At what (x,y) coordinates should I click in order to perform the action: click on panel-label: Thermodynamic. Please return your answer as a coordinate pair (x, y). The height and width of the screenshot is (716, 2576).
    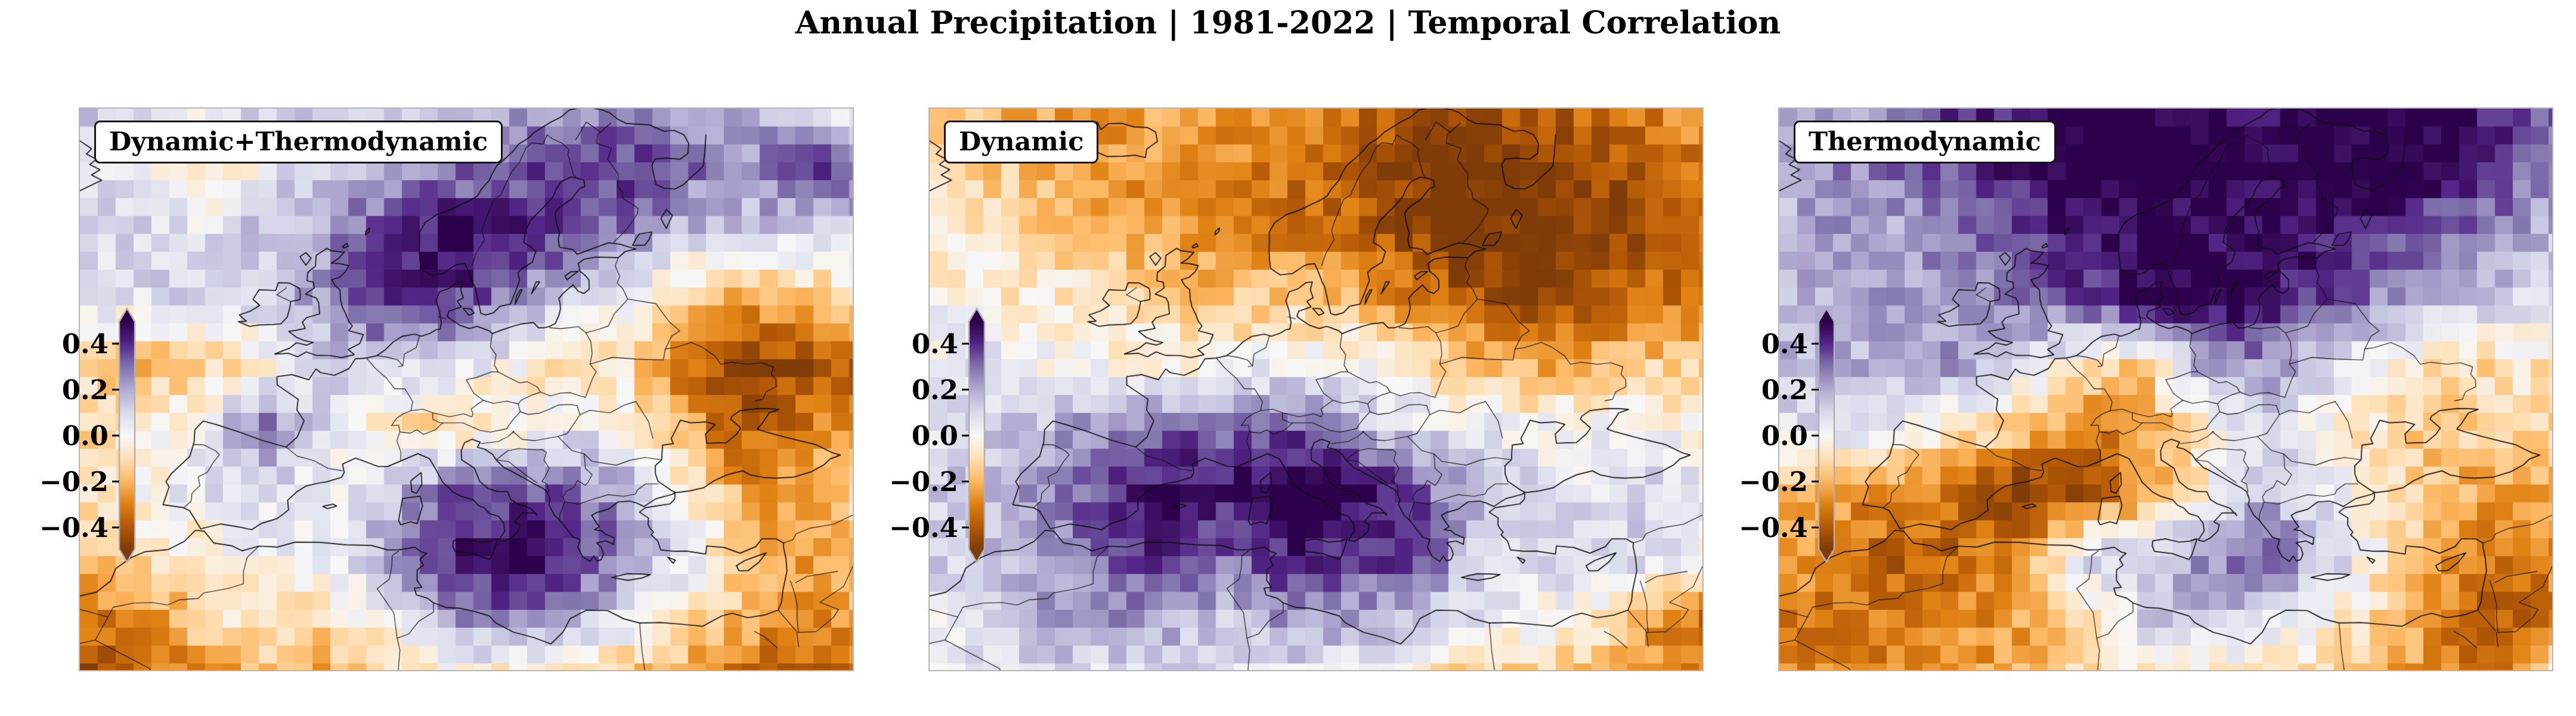
    Looking at the image, I should click on (1925, 142).